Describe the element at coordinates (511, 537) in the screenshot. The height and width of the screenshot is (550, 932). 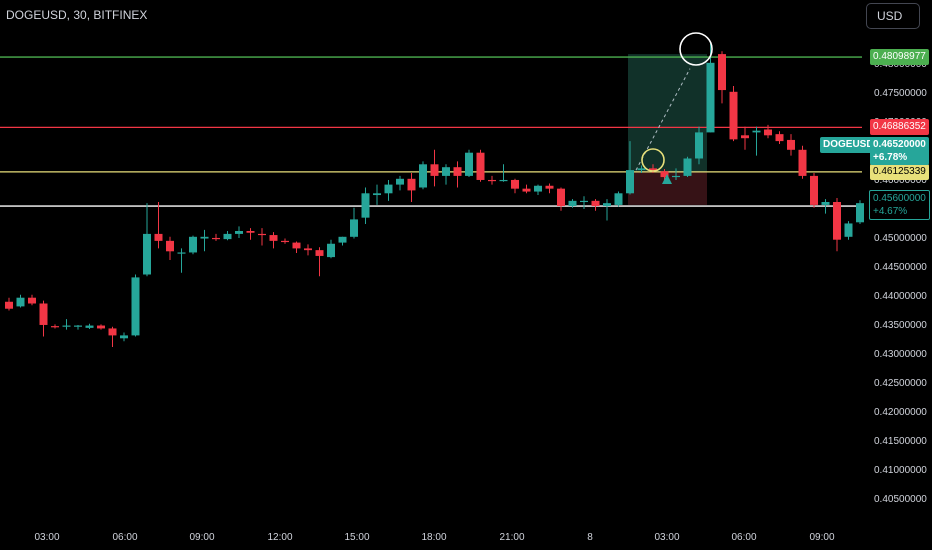
I see `x-tick-label: 21:00` at that location.